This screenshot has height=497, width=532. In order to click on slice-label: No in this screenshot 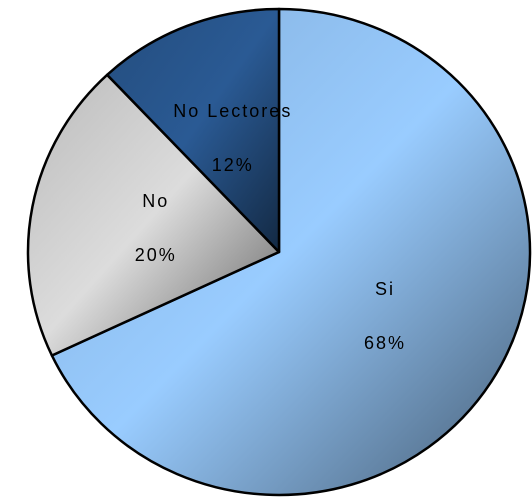, I will do `click(155, 201)`.